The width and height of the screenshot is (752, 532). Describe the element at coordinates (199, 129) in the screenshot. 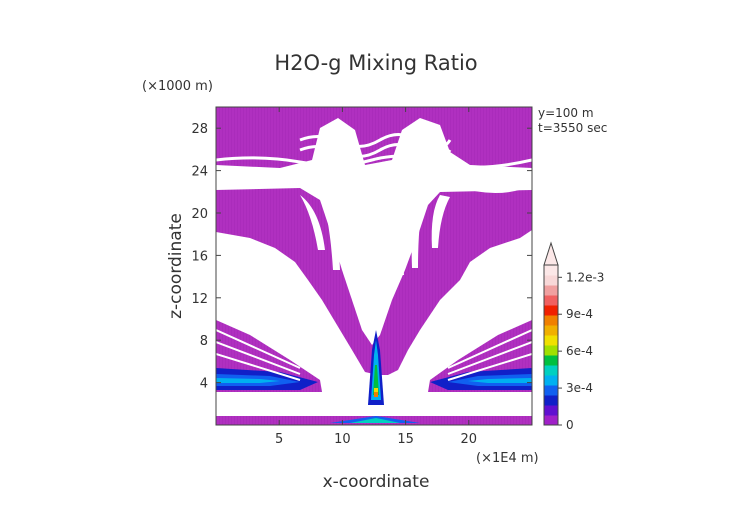

I see `y-tick-label: 28` at that location.